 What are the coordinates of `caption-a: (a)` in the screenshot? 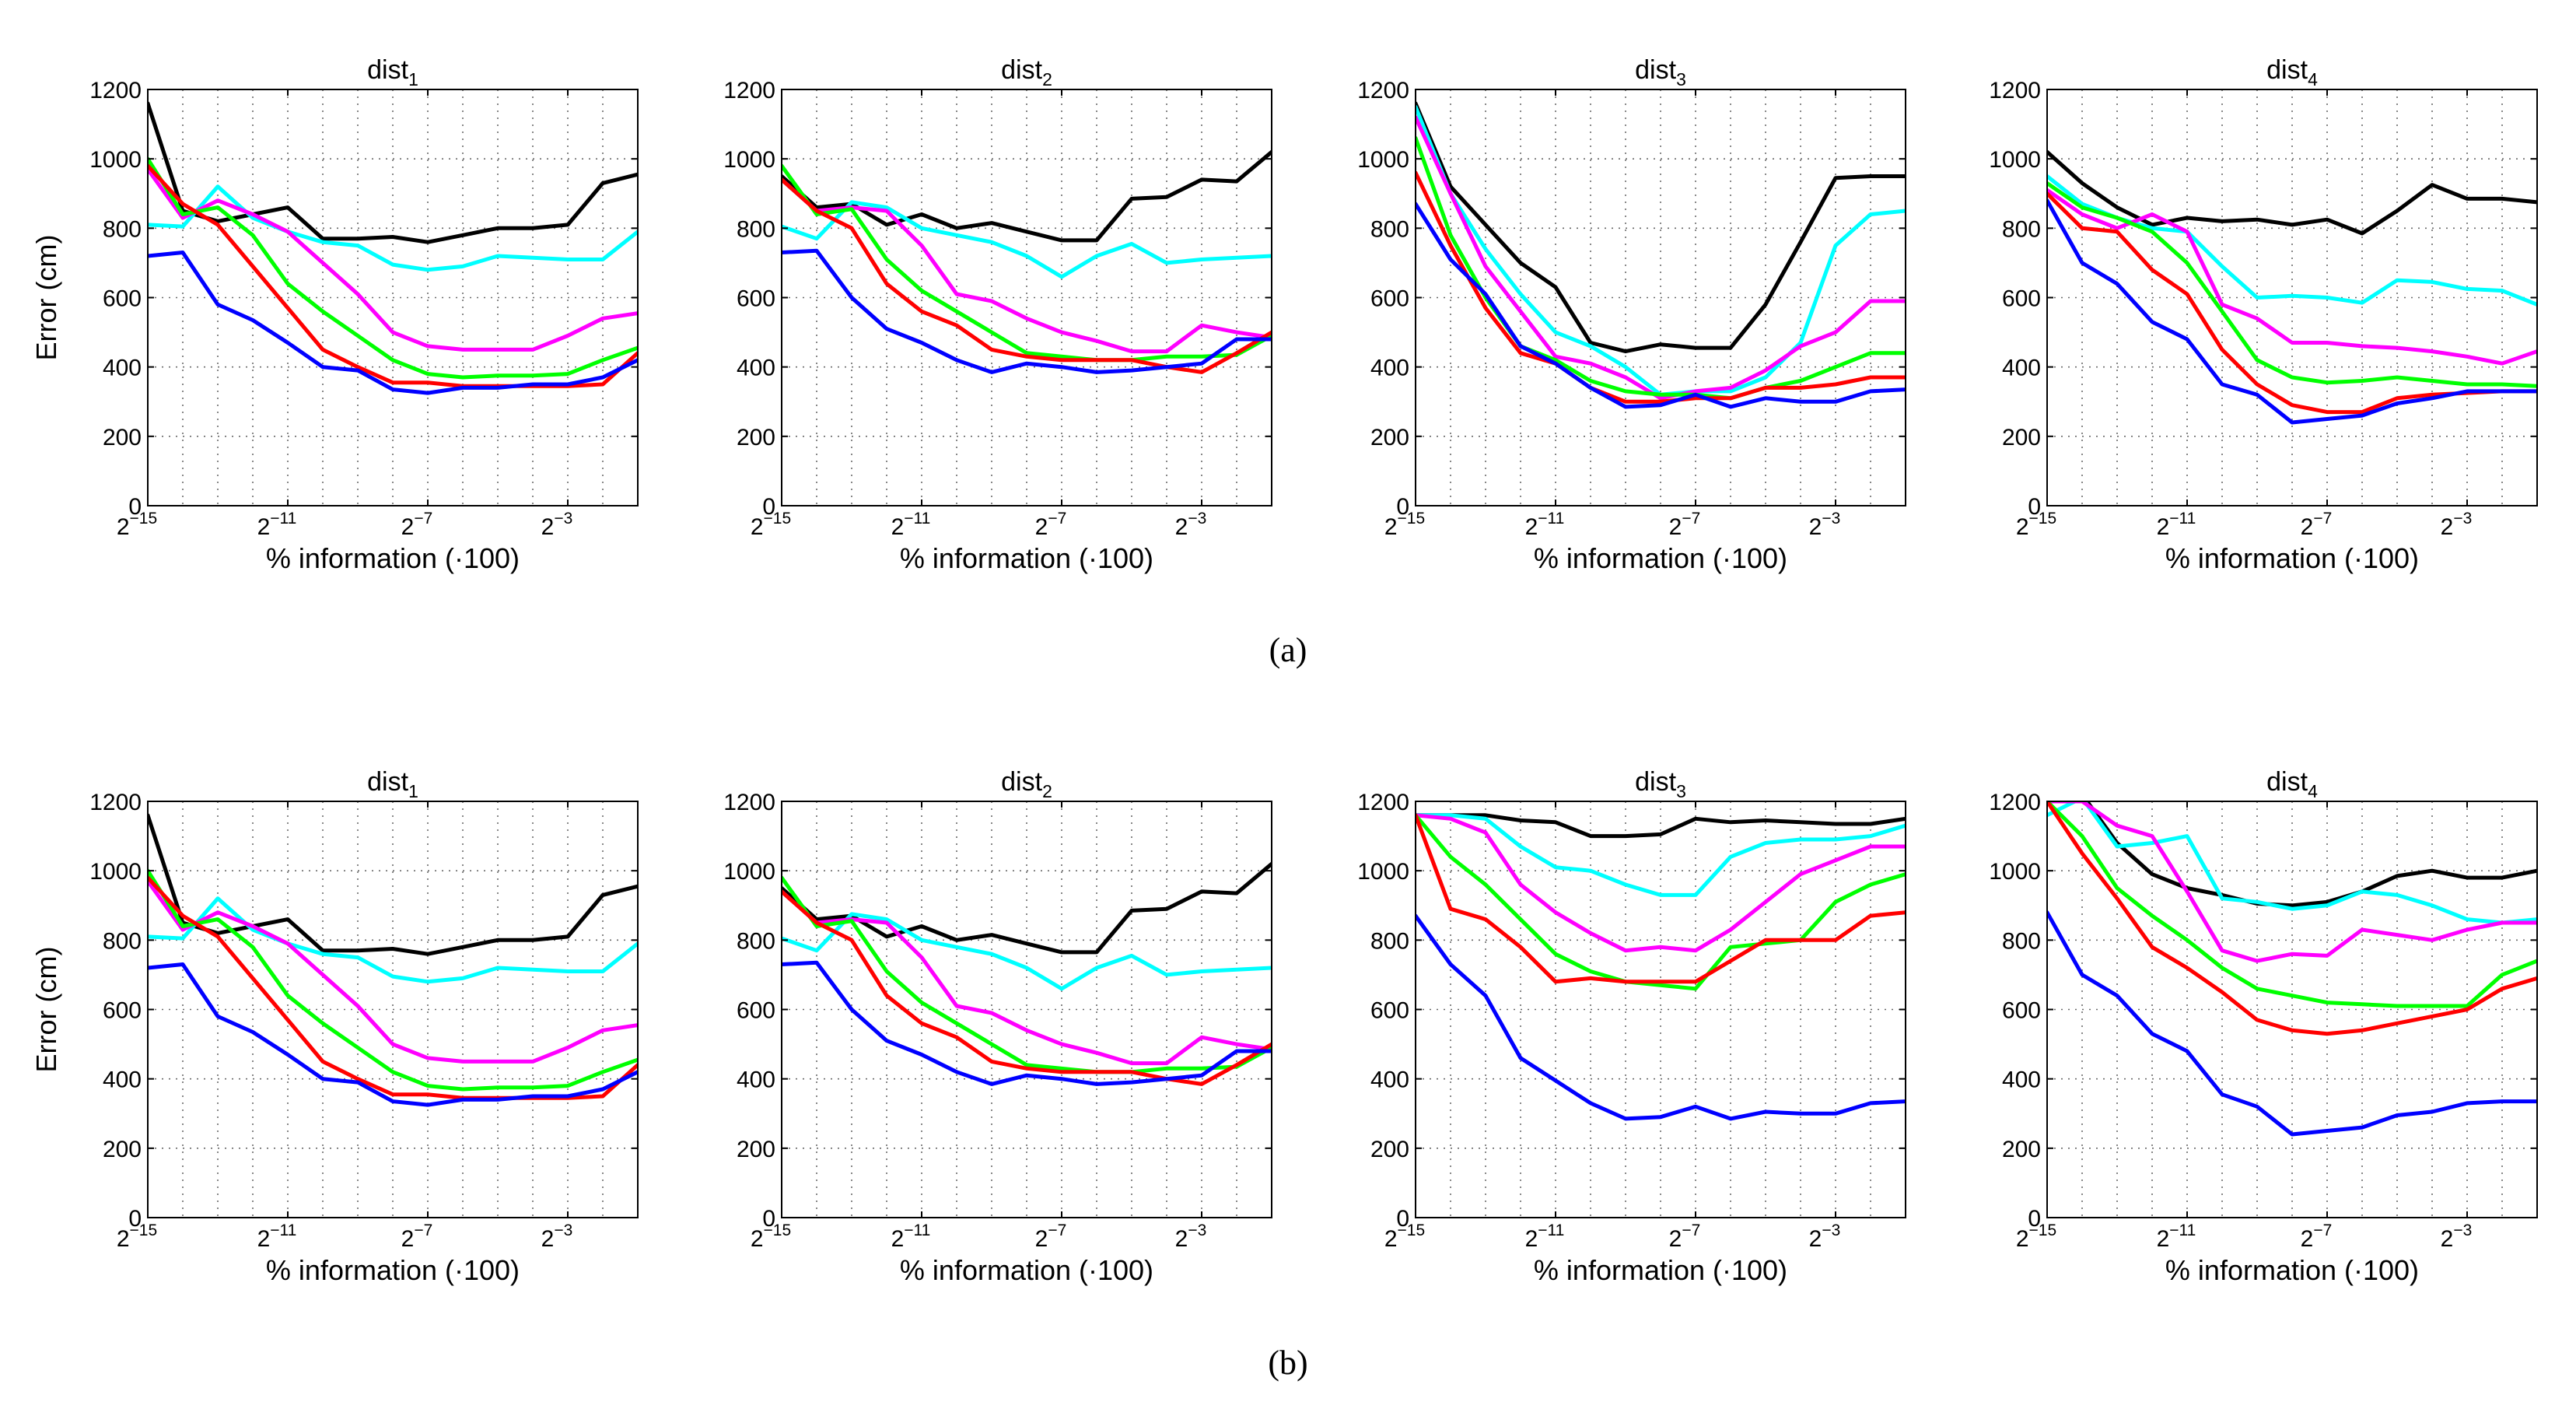 It's located at (1288, 650).